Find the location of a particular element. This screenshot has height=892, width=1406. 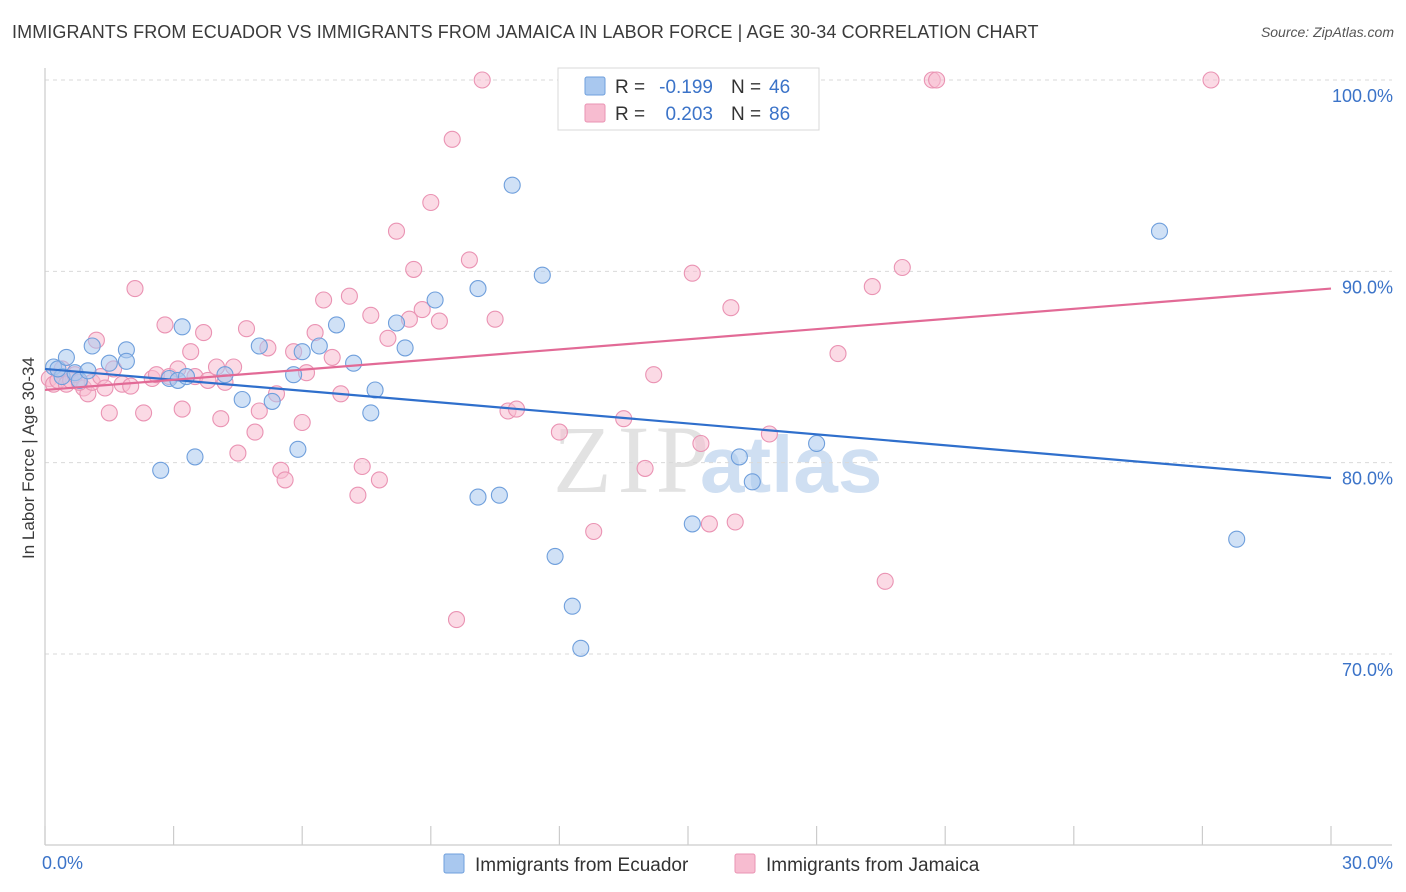

watermark-zip: ZIP is located at coordinates (634, 459).